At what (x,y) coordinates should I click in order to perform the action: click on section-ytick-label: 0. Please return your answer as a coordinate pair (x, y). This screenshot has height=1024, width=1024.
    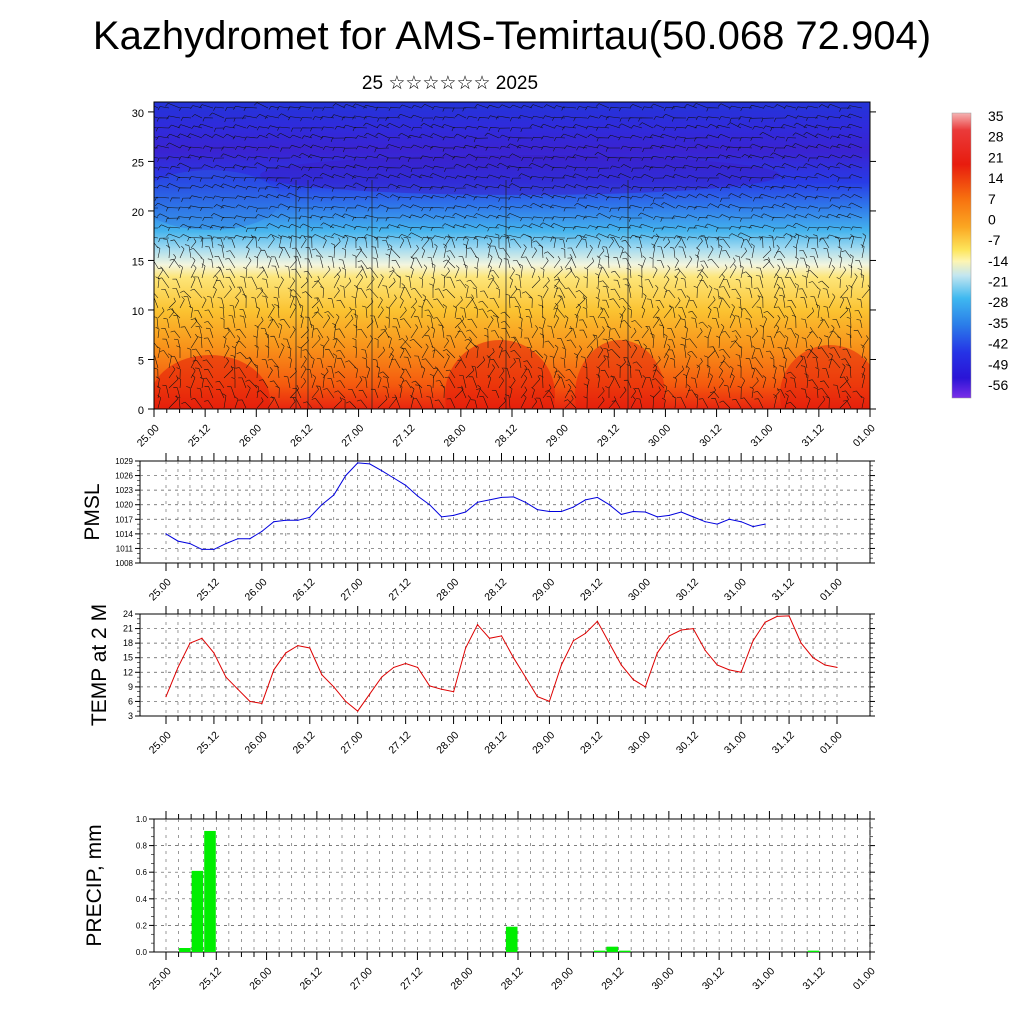
    Looking at the image, I should click on (141, 411).